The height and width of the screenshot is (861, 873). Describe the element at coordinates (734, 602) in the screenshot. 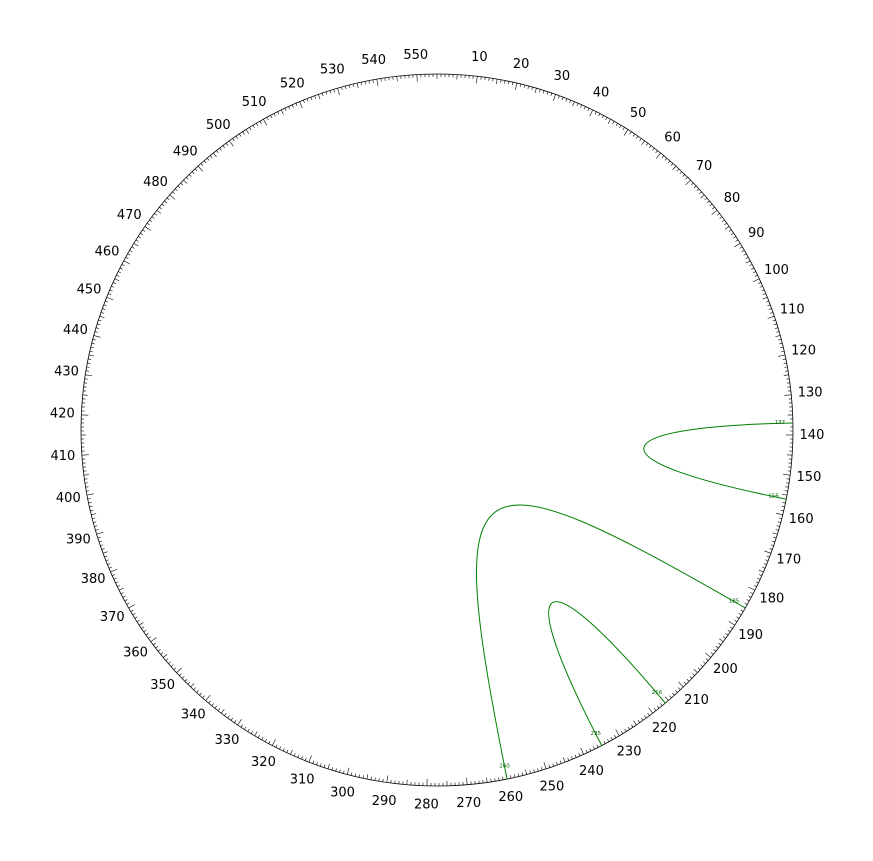

I see `arc-endpoint-label: 185` at that location.